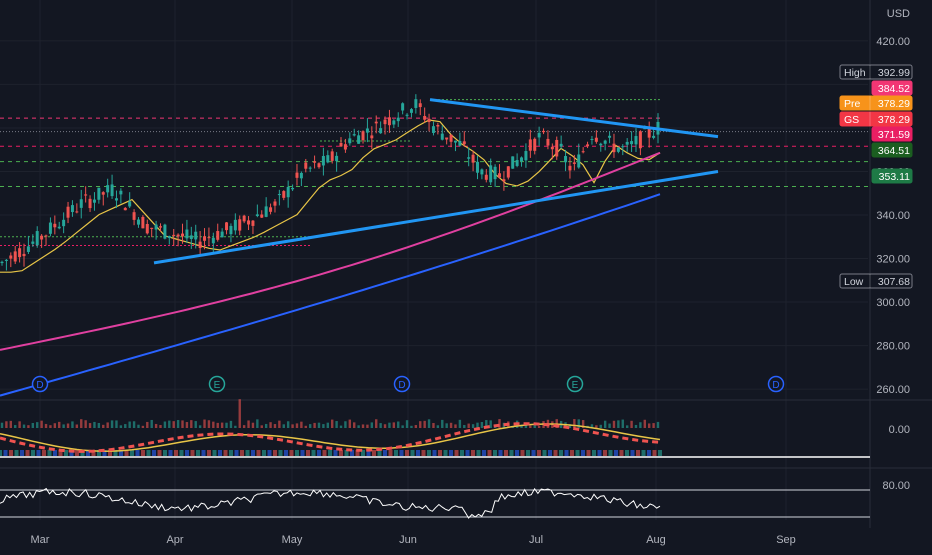 Image resolution: width=932 pixels, height=555 pixels. What do you see at coordinates (876, 119) in the screenshot?
I see `price-badge: GS 378.29` at bounding box center [876, 119].